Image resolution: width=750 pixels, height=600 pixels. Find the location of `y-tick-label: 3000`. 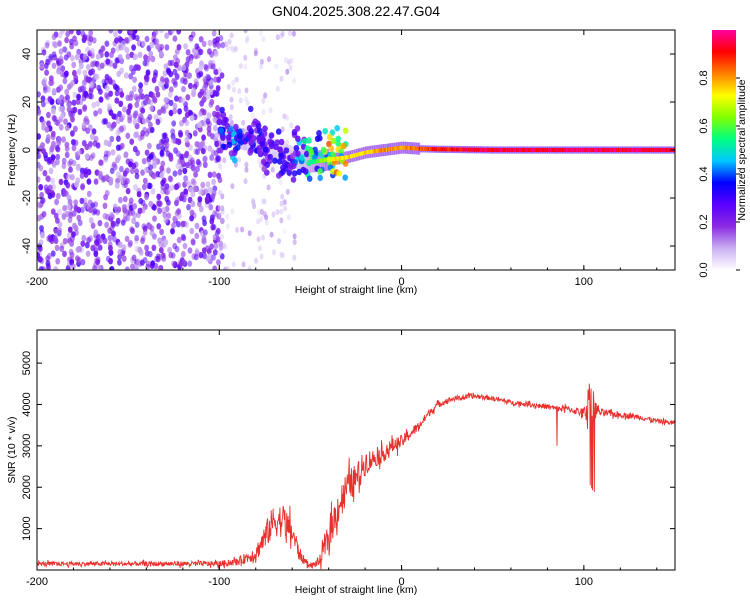

y-tick-label: 3000 is located at coordinates (27, 446).